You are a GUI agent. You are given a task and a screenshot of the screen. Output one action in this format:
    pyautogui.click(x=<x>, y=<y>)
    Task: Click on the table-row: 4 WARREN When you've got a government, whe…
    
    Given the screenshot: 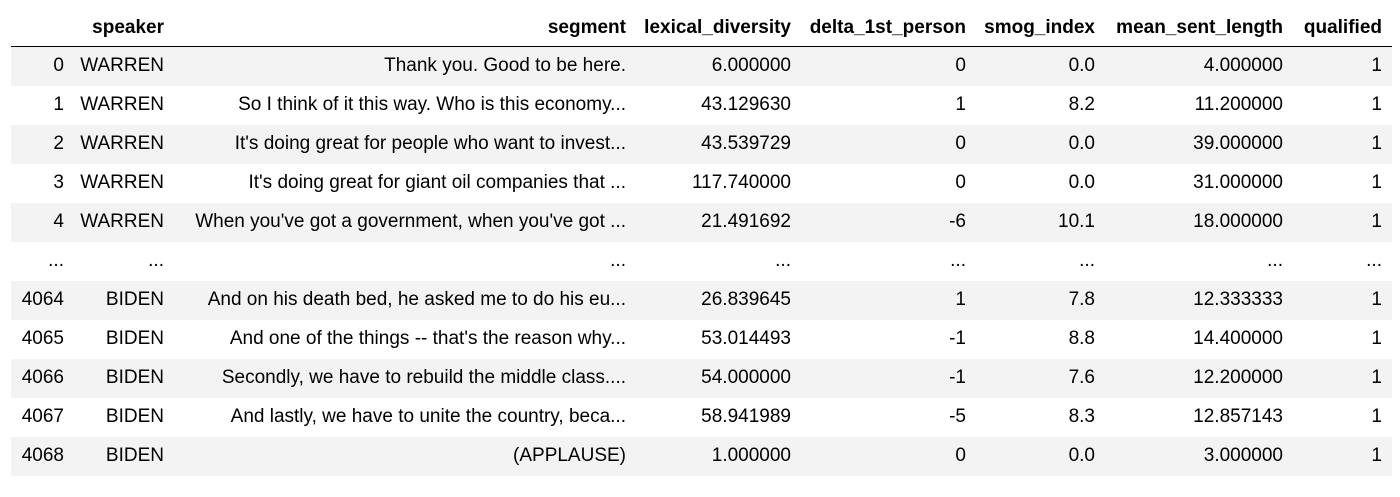 What is the action you would take?
    pyautogui.click(x=701, y=222)
    